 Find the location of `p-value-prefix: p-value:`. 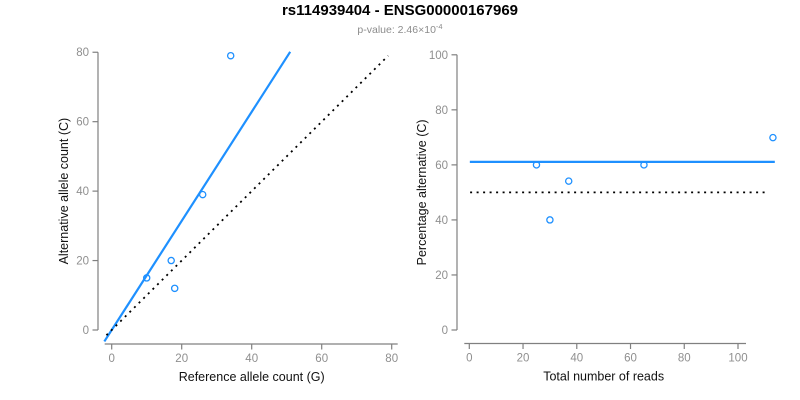

p-value-prefix: p-value: is located at coordinates (377, 30).